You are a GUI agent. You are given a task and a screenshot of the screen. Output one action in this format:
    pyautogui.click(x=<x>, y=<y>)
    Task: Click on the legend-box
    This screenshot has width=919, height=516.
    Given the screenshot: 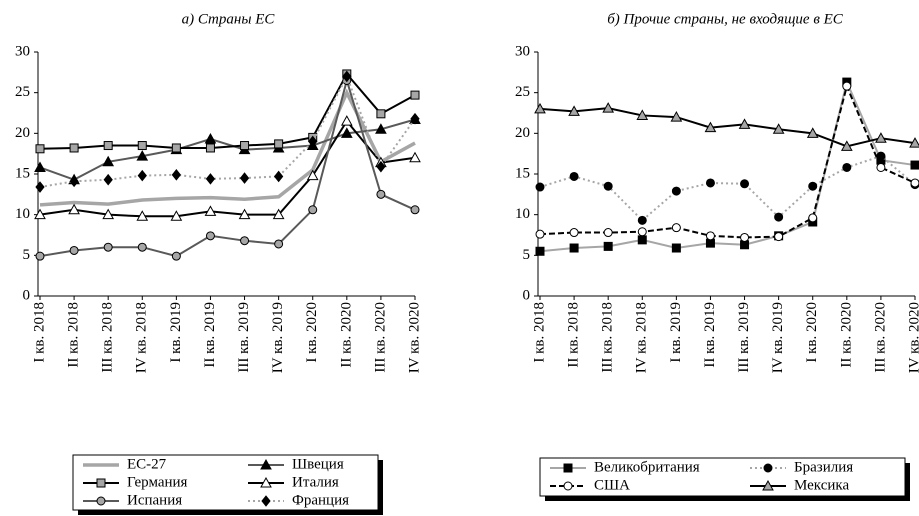 What is the action you would take?
    pyautogui.click(x=722, y=477)
    